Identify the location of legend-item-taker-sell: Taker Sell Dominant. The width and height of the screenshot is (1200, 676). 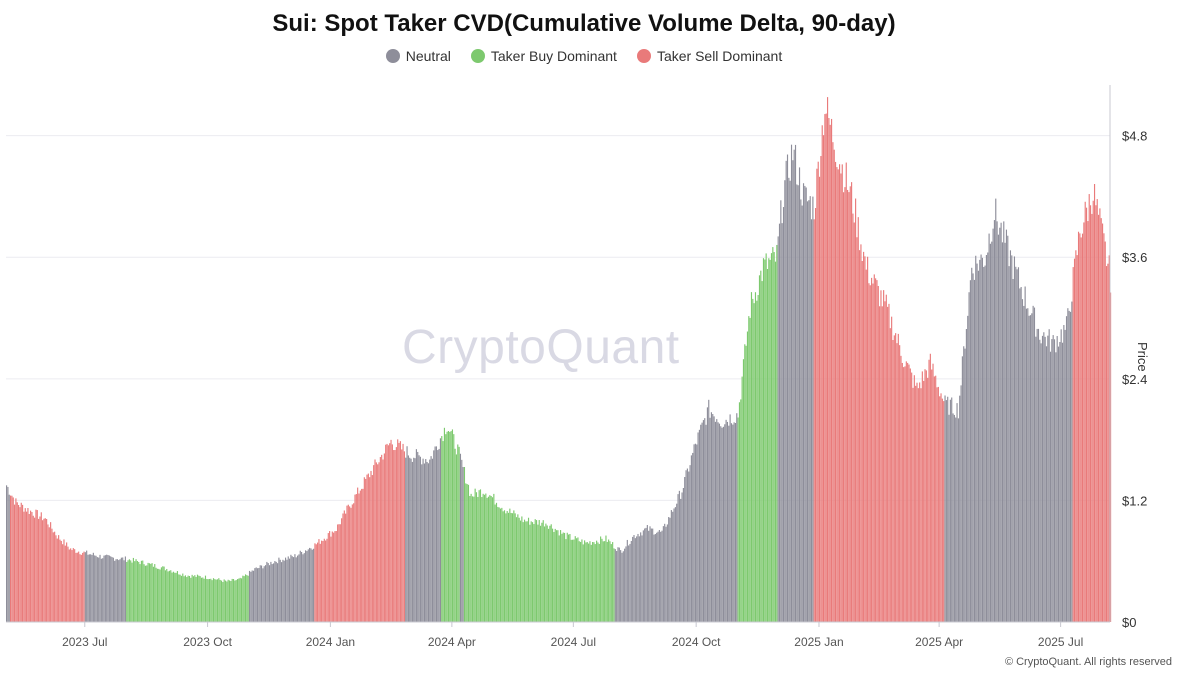
(709, 56).